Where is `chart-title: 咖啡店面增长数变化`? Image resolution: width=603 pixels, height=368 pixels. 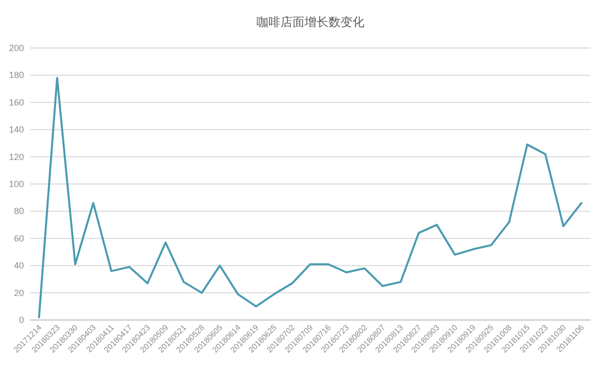 chart-title: 咖啡店面增长数变化 is located at coordinates (310, 22).